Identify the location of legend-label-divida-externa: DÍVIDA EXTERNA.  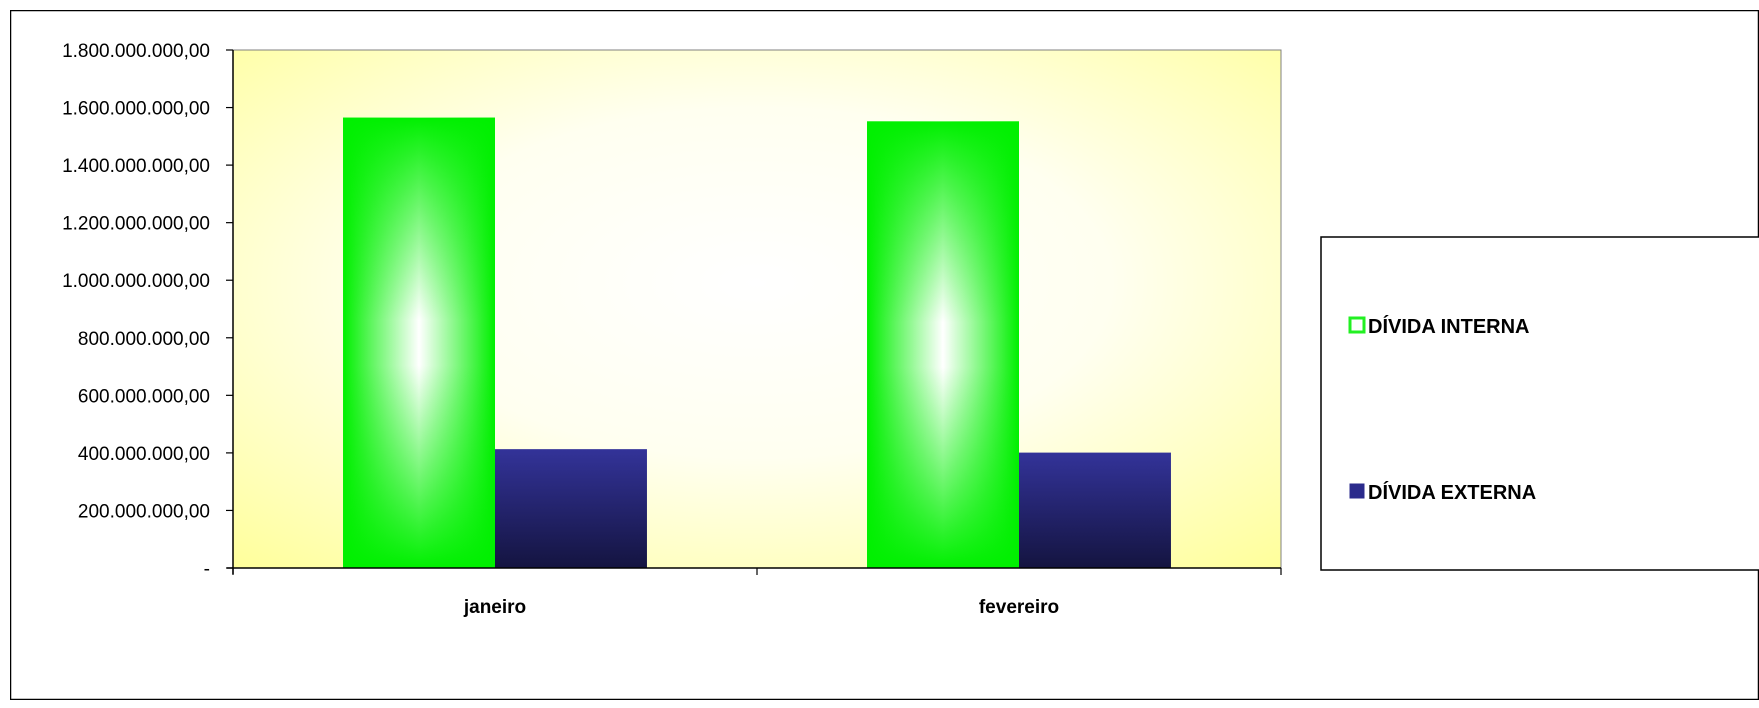
(1452, 492).